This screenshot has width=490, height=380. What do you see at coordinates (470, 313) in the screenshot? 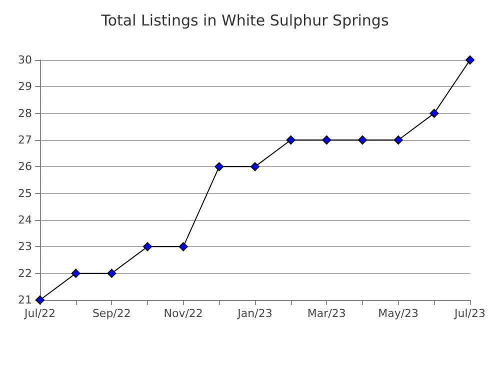
I see `x-tick-label: Jul/23` at bounding box center [470, 313].